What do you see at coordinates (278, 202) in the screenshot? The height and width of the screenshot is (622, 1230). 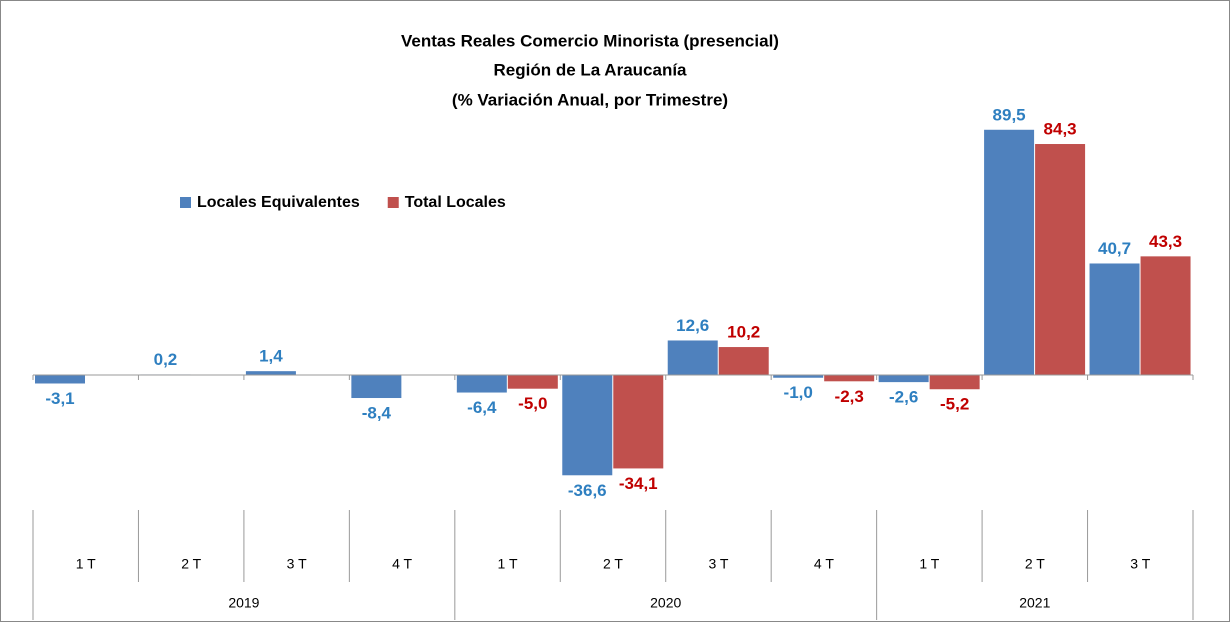 I see `legend-label: Locales Equivalentes` at bounding box center [278, 202].